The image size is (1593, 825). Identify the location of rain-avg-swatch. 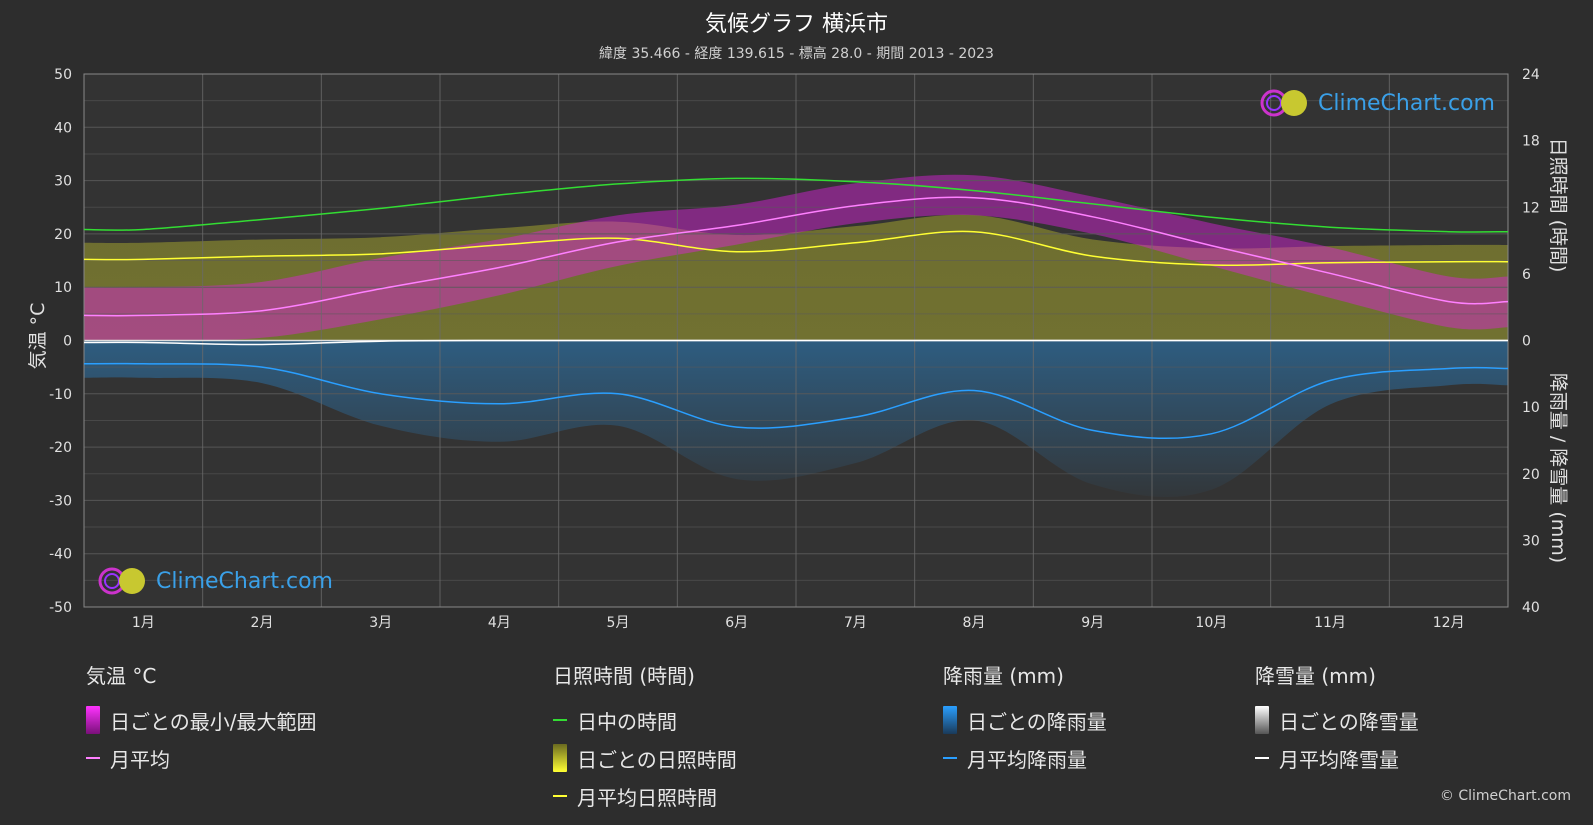
(950, 758).